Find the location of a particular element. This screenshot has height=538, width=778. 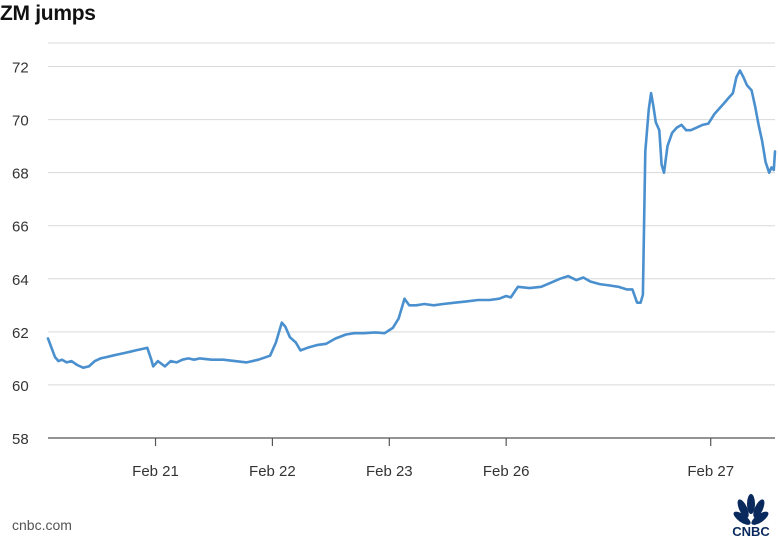

y-tick-label-64: 64 is located at coordinates (20, 280).